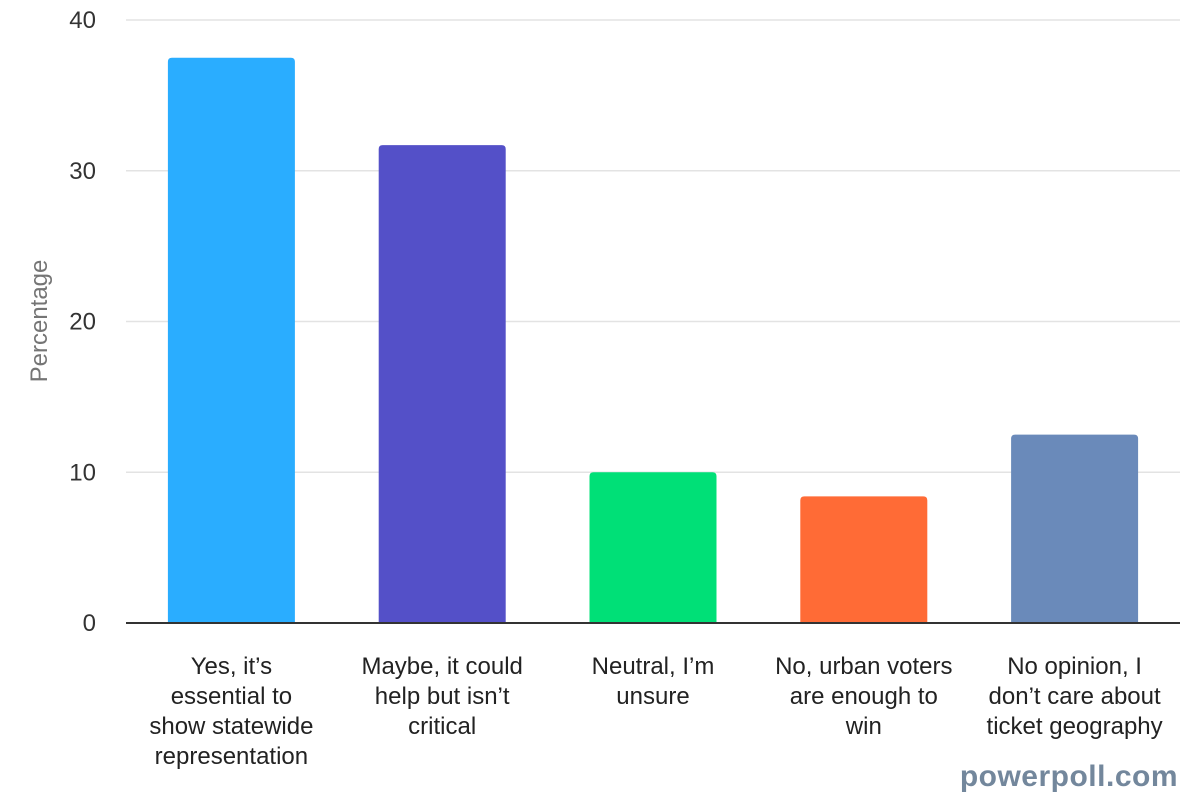 The image size is (1200, 800). What do you see at coordinates (82, 171) in the screenshot?
I see `y-tick-label: 30` at bounding box center [82, 171].